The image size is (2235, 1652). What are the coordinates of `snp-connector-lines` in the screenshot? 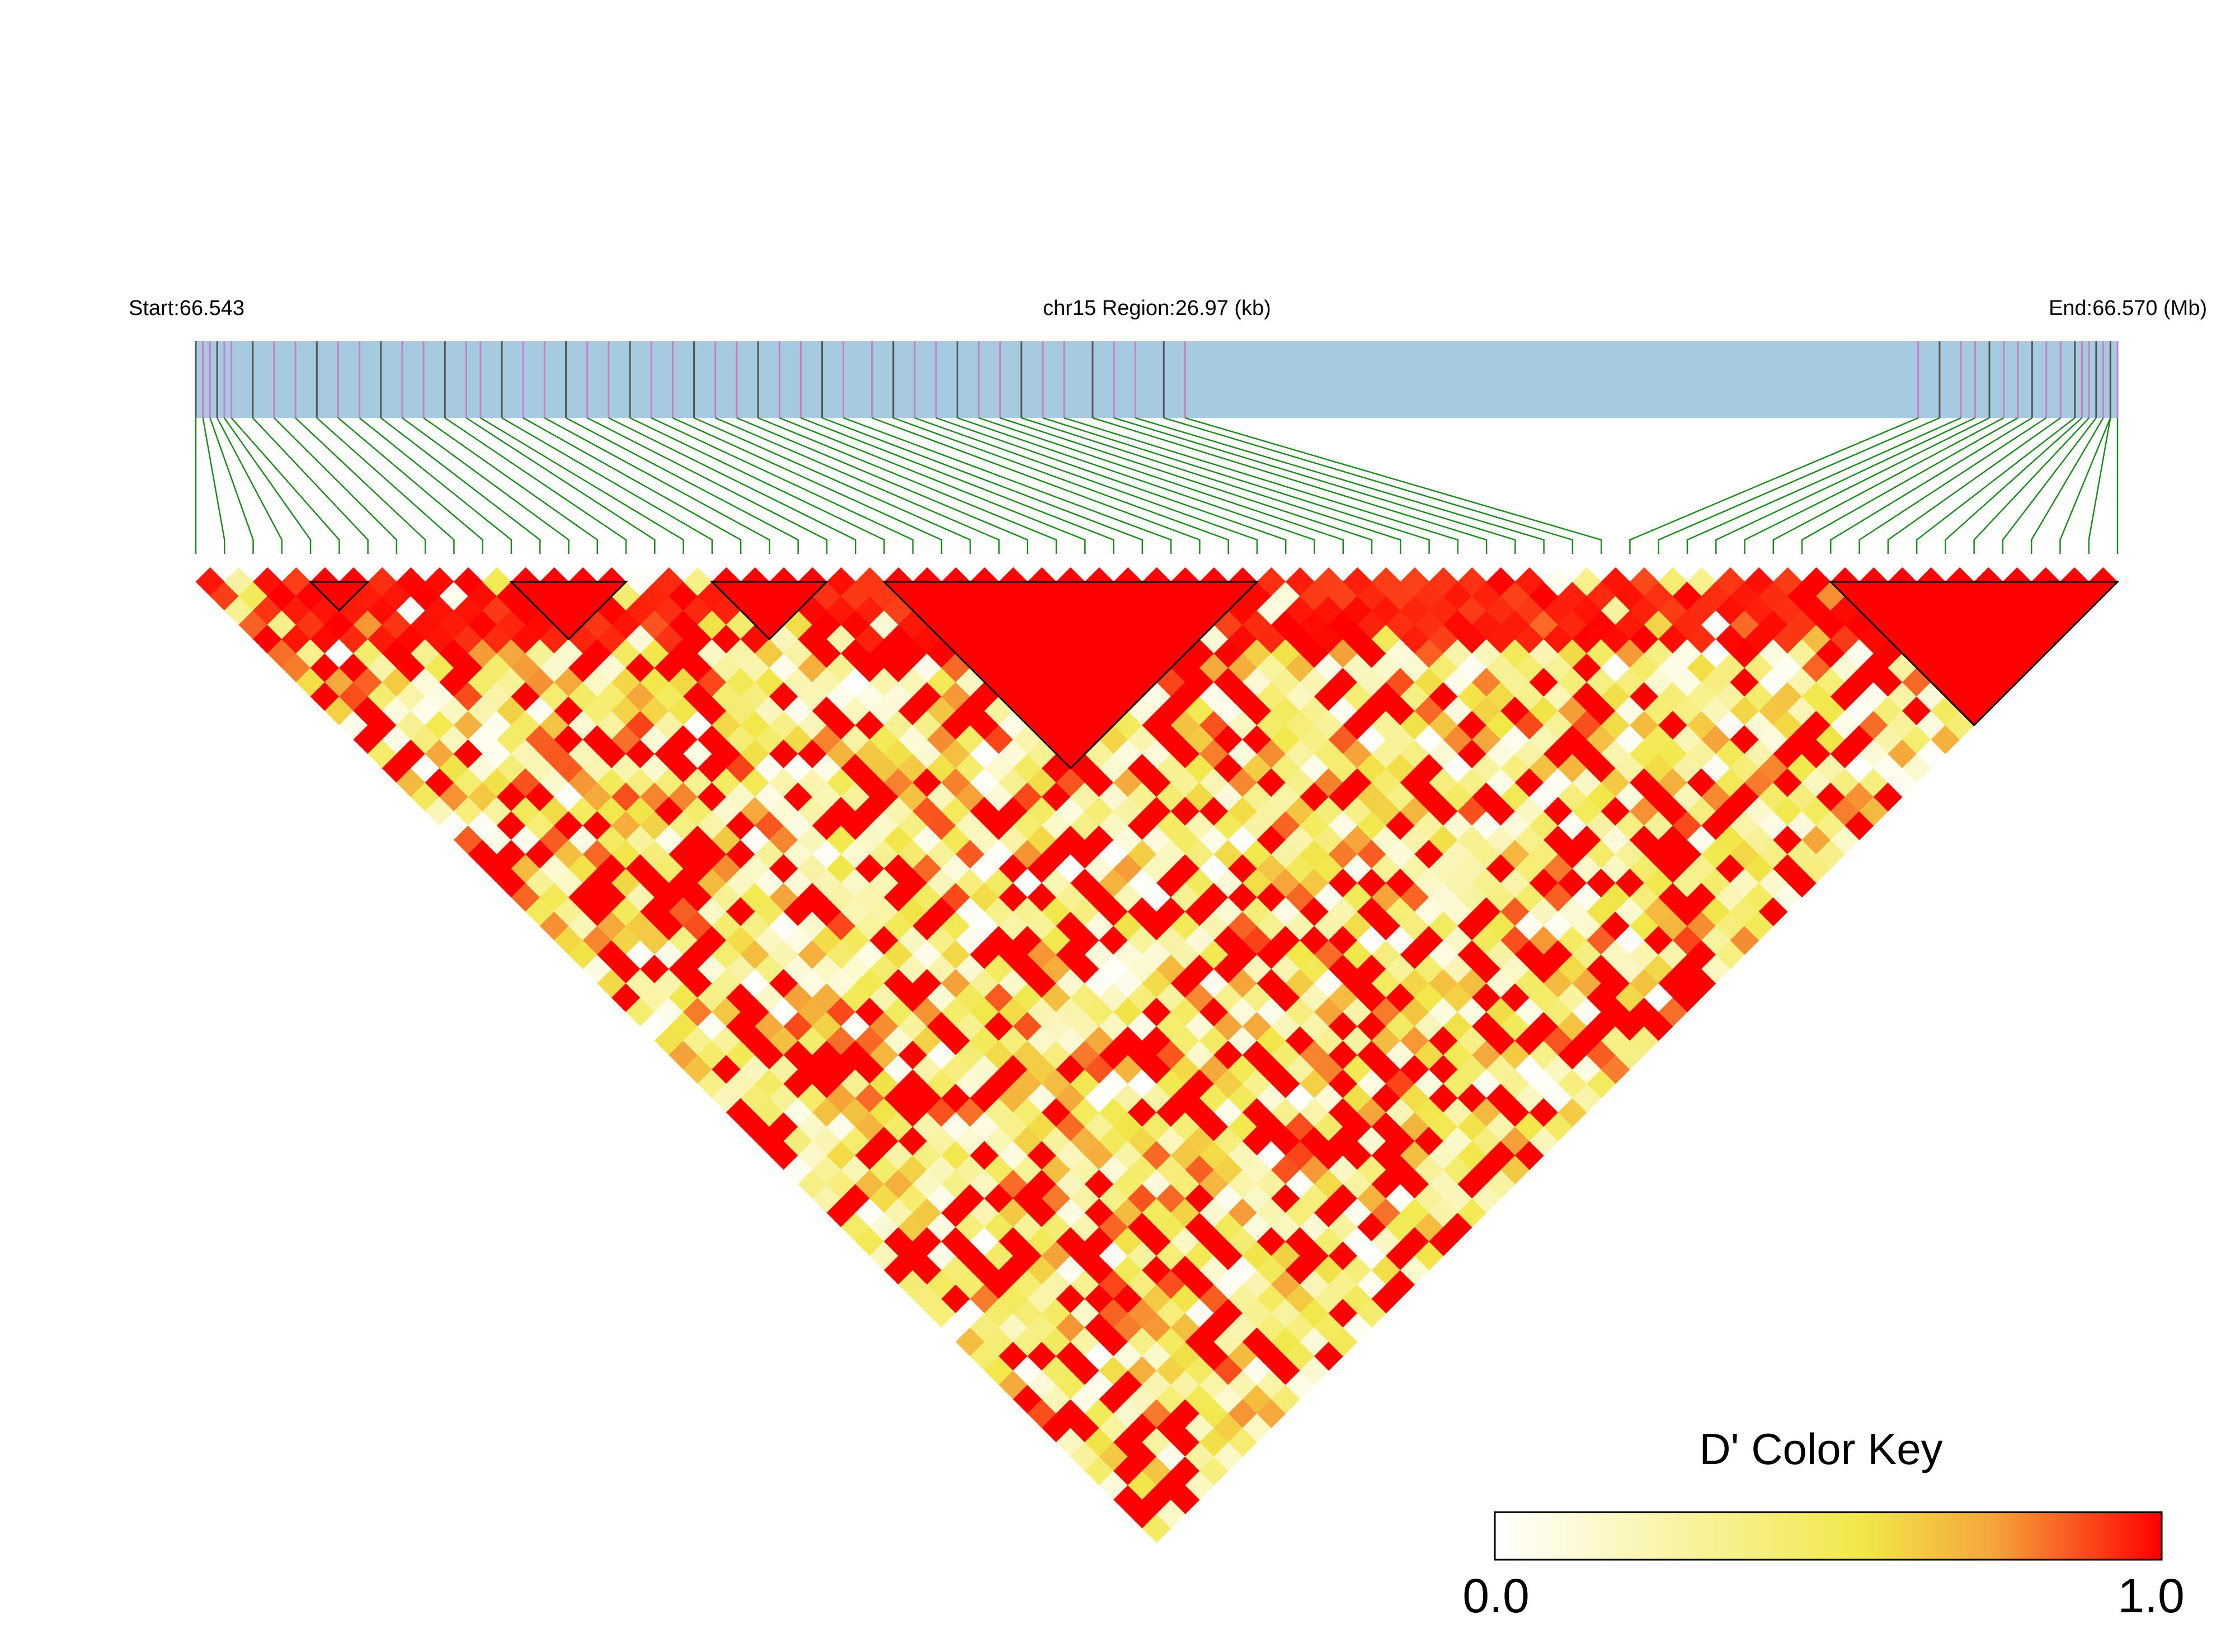 It's located at (1157, 486).